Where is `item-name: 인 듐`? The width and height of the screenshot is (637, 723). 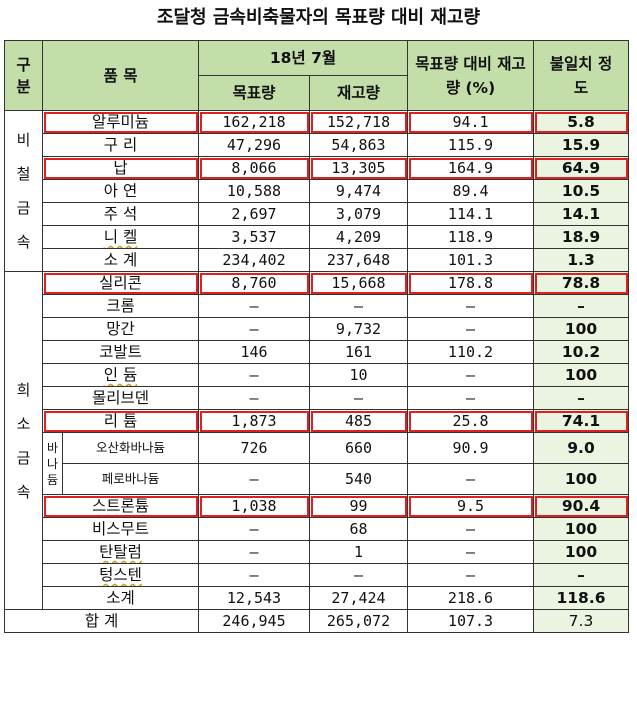
item-name: 인 듐 is located at coordinates (120, 375).